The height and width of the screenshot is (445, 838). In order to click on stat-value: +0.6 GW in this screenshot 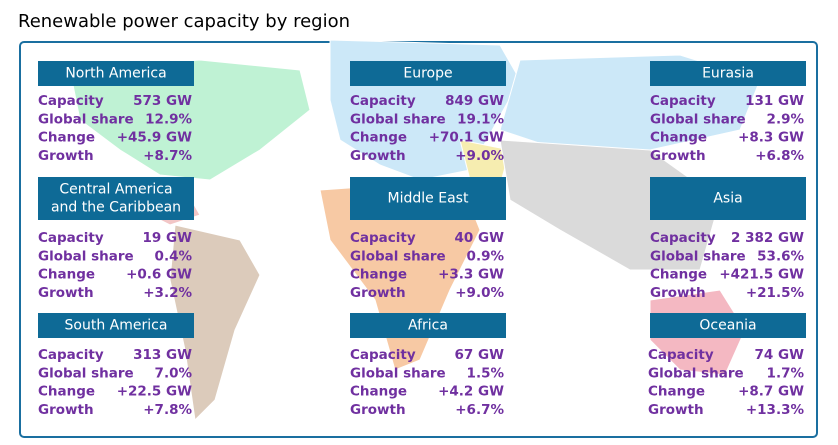, I will do `click(159, 275)`.